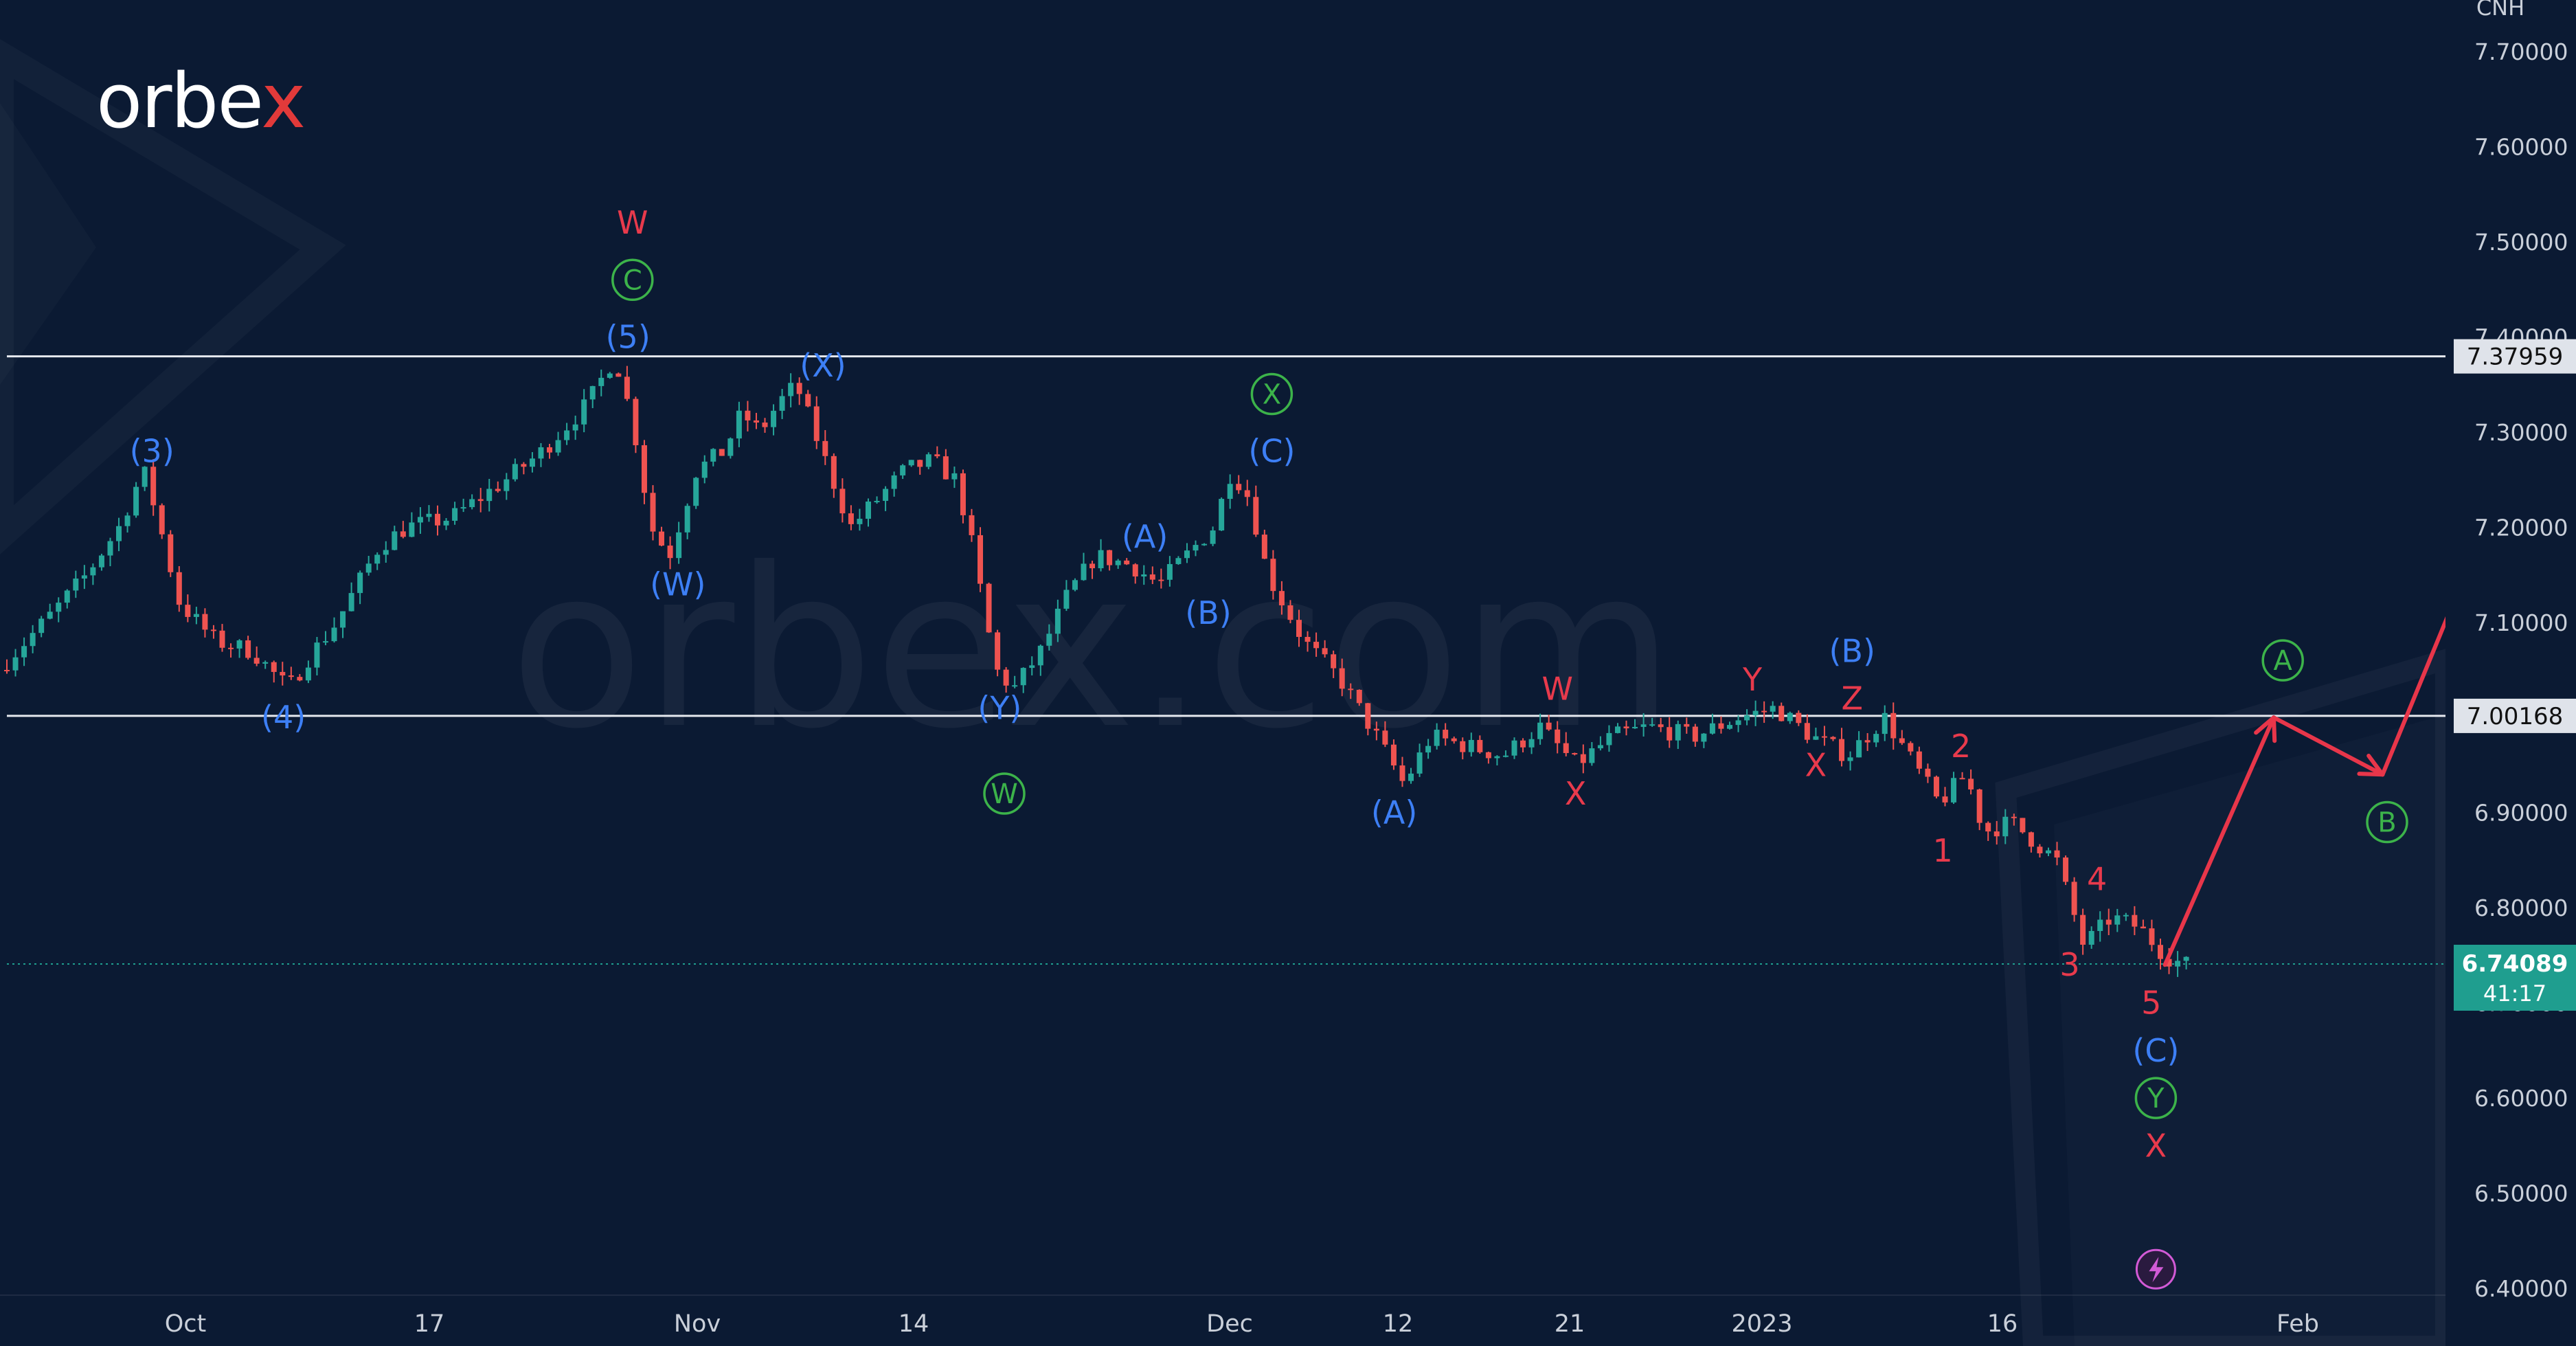  I want to click on time-axis: Oct 17 Nov 14 Dec 12 21 2023 16 Feb, so click(1222, 1316).